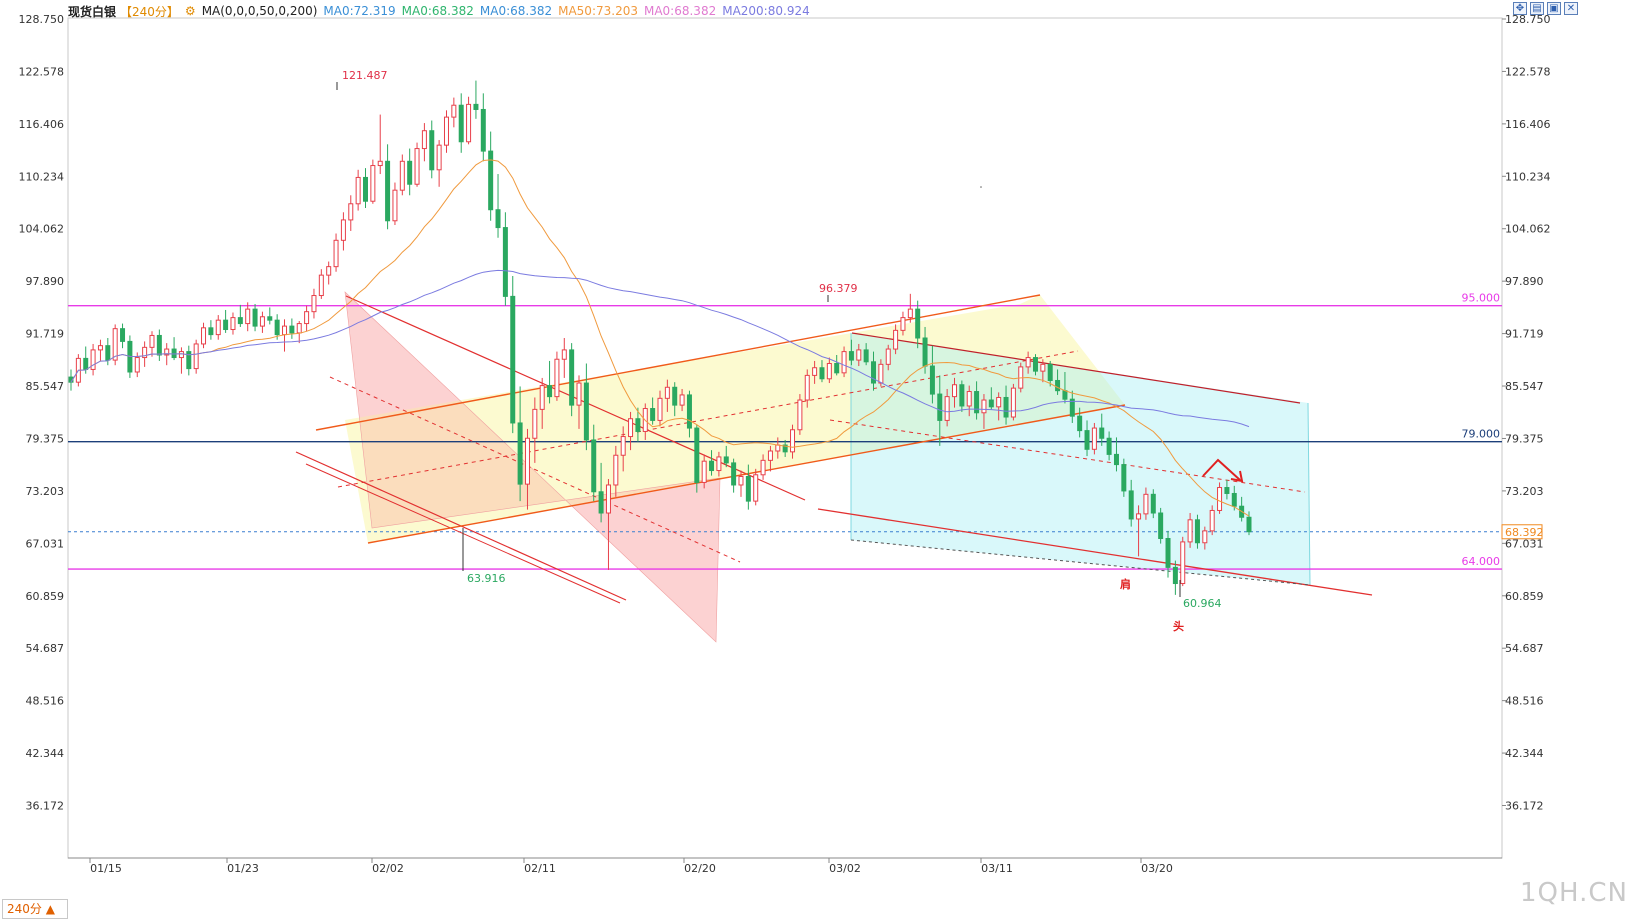 The height and width of the screenshot is (921, 1647). What do you see at coordinates (365, 75) in the screenshot?
I see `annotation-0: 121.487` at bounding box center [365, 75].